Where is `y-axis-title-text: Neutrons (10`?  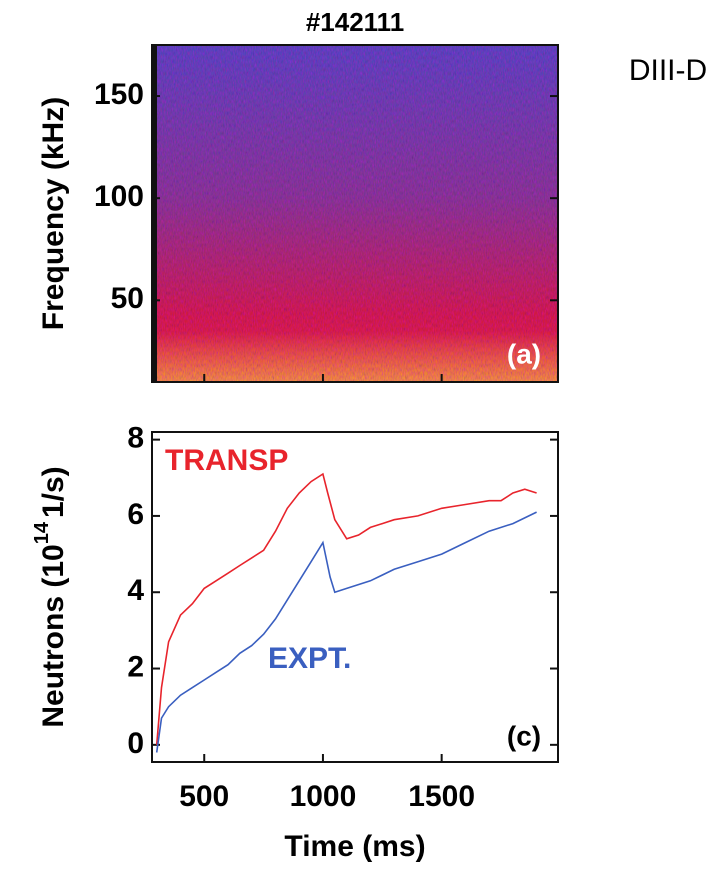
y-axis-title-text: Neutrons (10 is located at coordinates (53, 635).